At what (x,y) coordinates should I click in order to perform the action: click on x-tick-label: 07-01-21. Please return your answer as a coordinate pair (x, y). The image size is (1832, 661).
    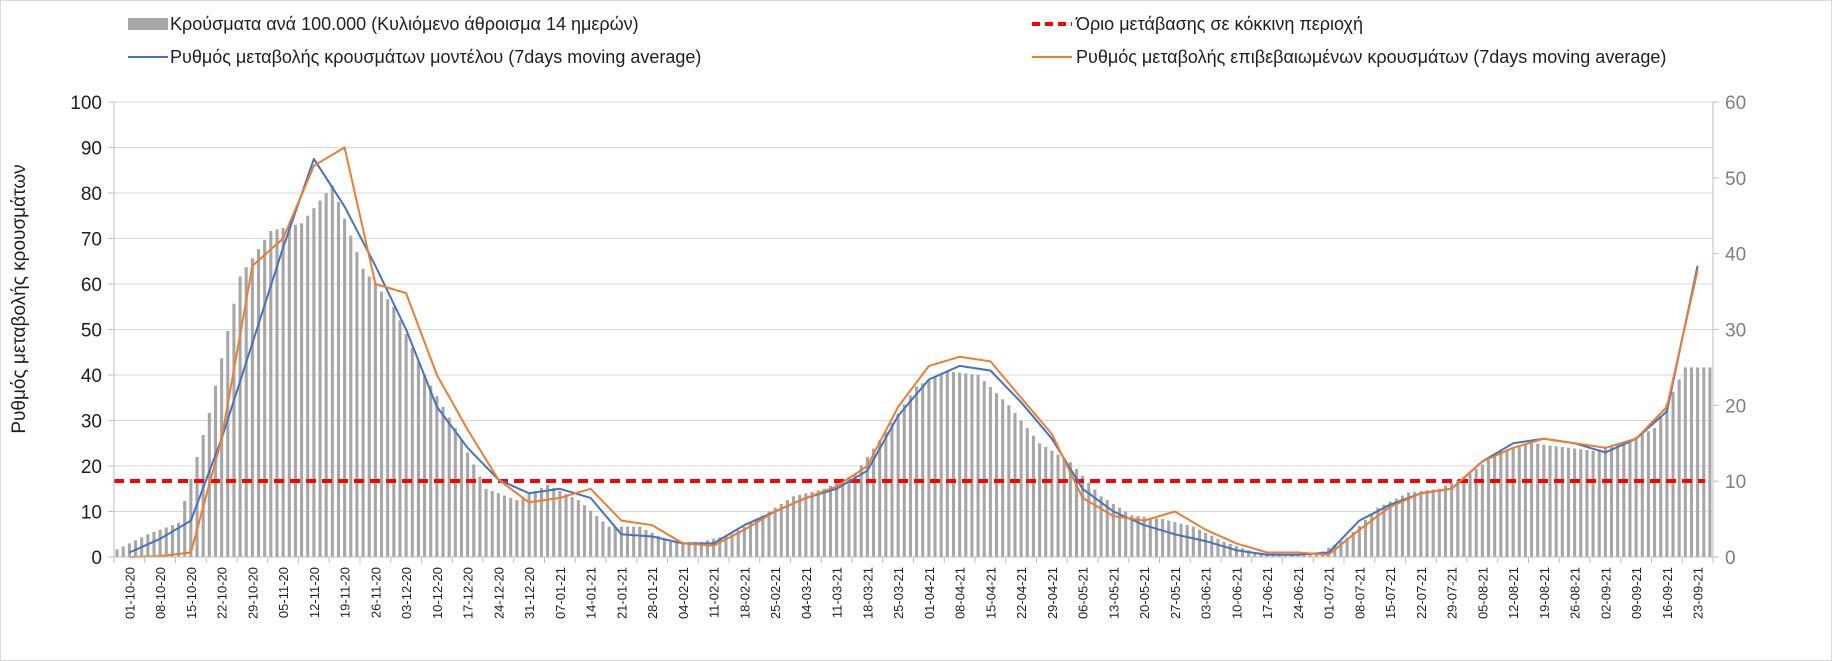
    Looking at the image, I should click on (560, 593).